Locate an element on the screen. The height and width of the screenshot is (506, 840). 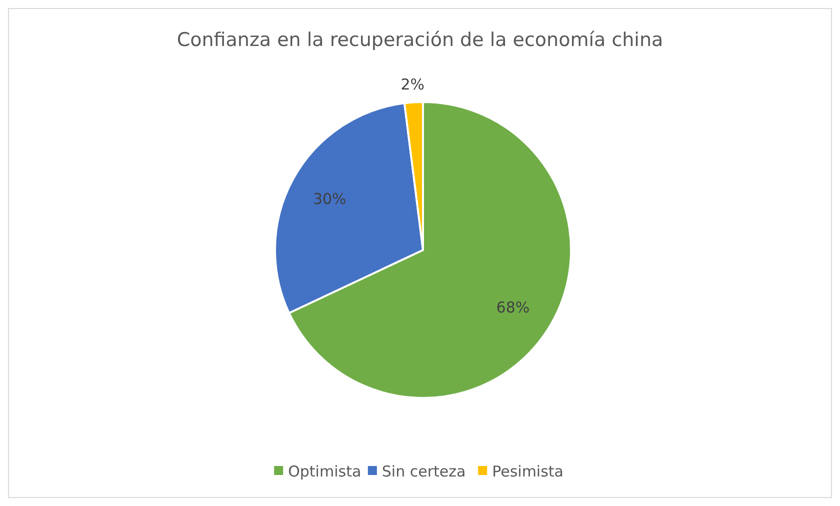
data-label: 30% is located at coordinates (329, 199).